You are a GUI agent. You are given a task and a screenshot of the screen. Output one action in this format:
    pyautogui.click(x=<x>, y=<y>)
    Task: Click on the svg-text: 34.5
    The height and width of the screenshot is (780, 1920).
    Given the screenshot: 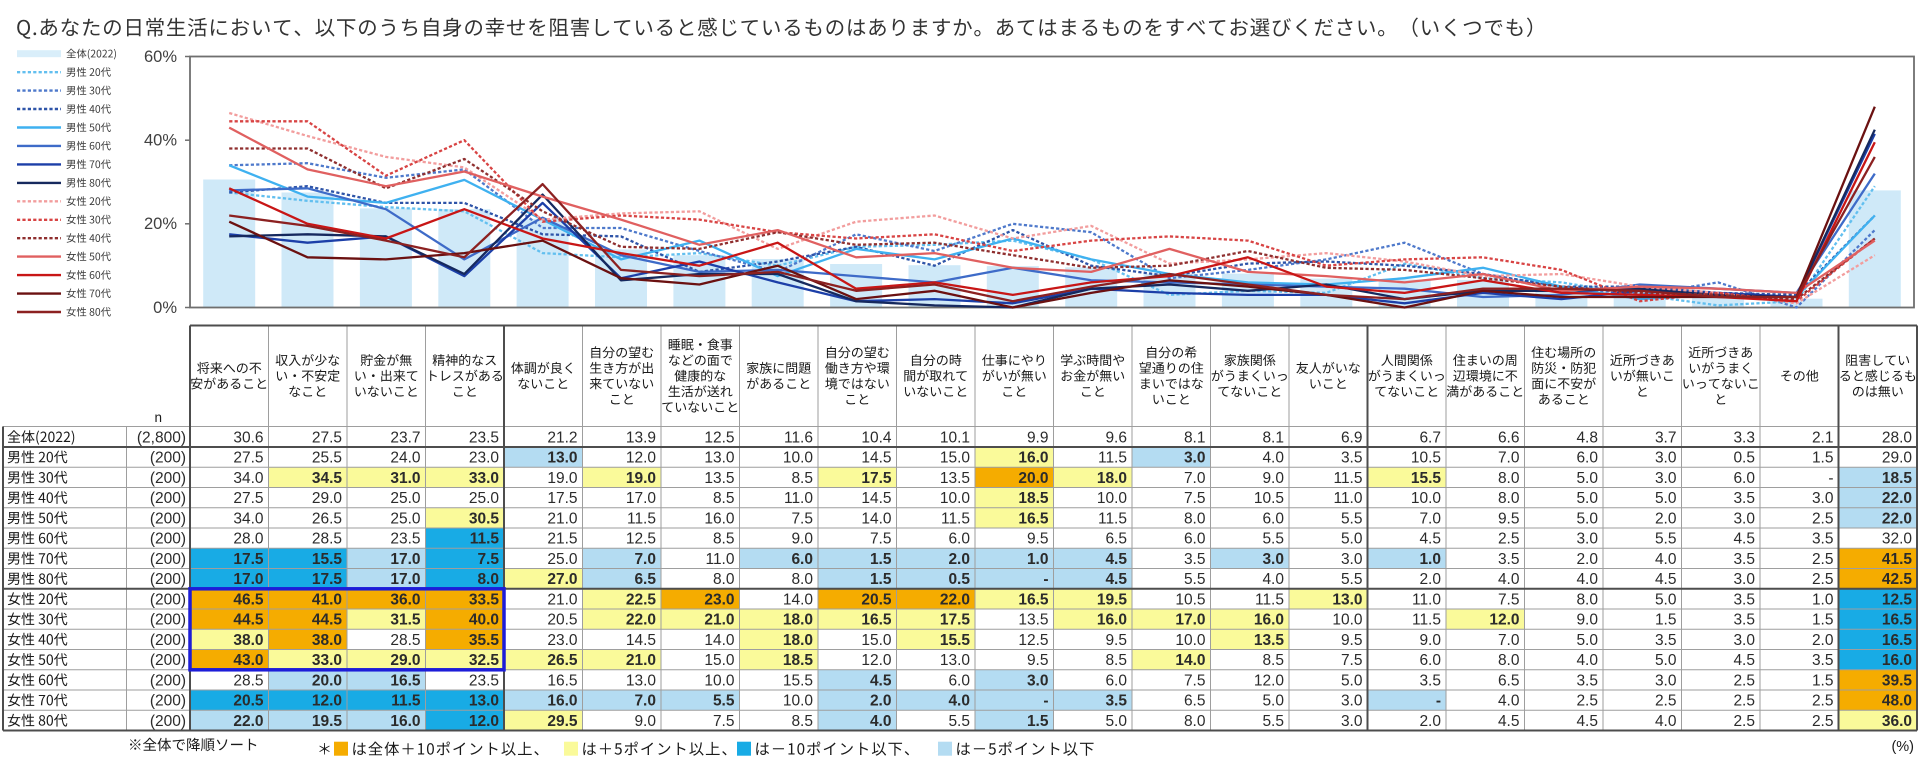 What is the action you would take?
    pyautogui.click(x=327, y=478)
    